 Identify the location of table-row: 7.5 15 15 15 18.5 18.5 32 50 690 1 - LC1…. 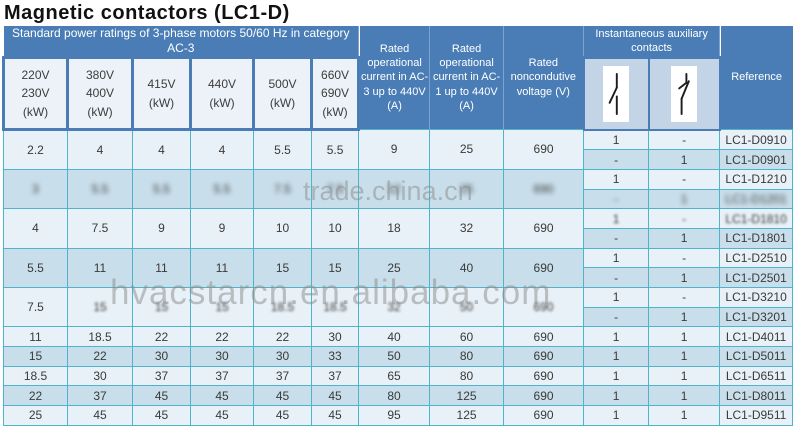
(398, 307).